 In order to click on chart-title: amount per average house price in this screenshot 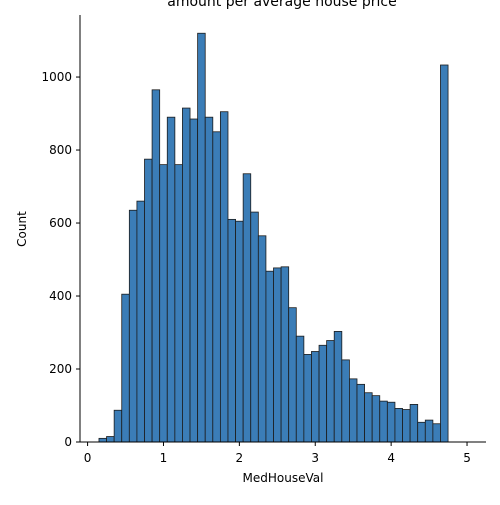, I will do `click(281, 5)`.